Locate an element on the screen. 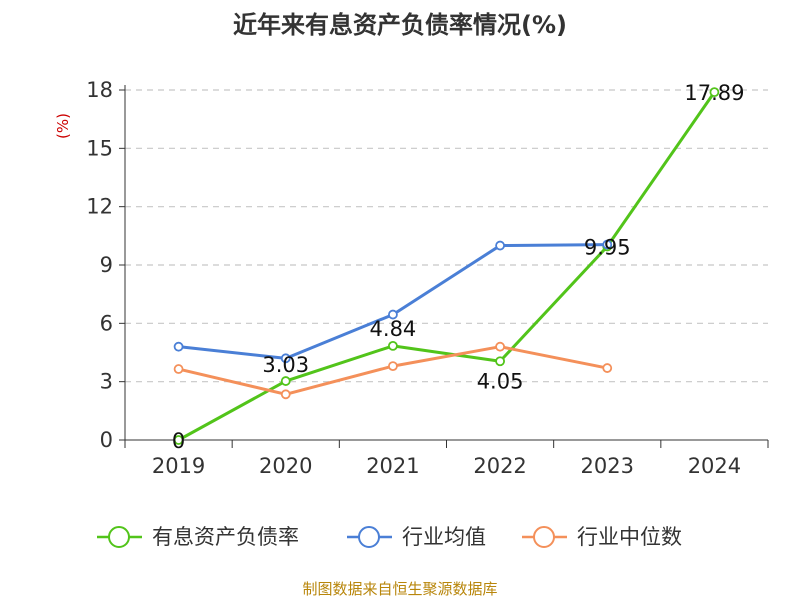 This screenshot has width=800, height=600. y-tick-label: 12 is located at coordinates (99, 207).